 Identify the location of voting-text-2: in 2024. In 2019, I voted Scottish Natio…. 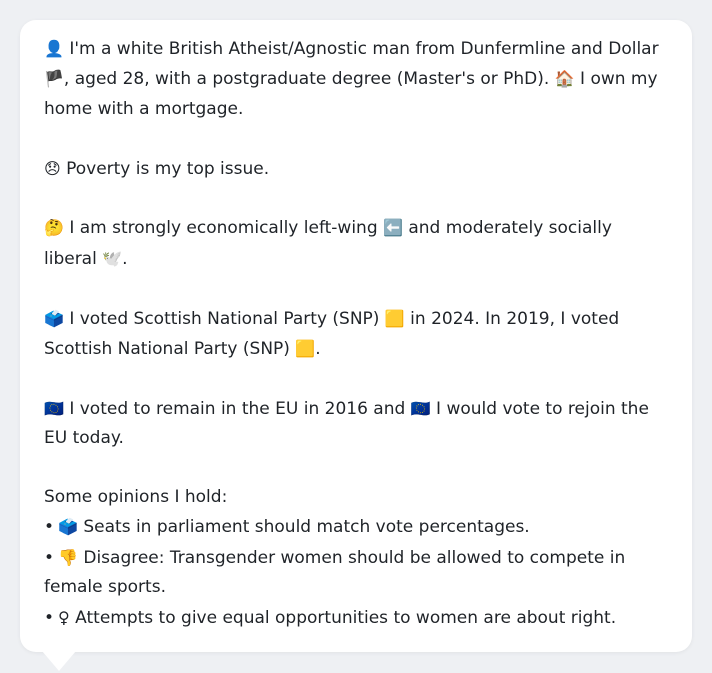
(332, 334).